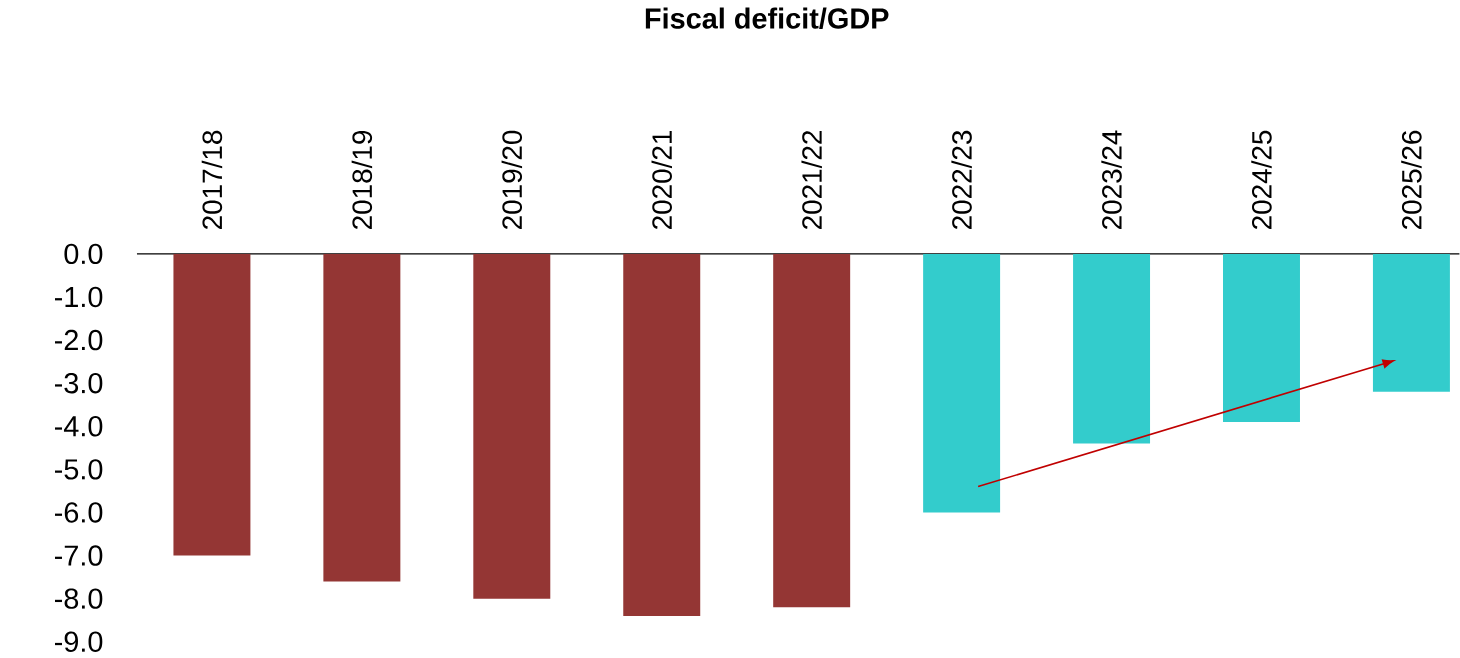 This screenshot has width=1460, height=658. I want to click on y-tick-label: -2.0, so click(78, 340).